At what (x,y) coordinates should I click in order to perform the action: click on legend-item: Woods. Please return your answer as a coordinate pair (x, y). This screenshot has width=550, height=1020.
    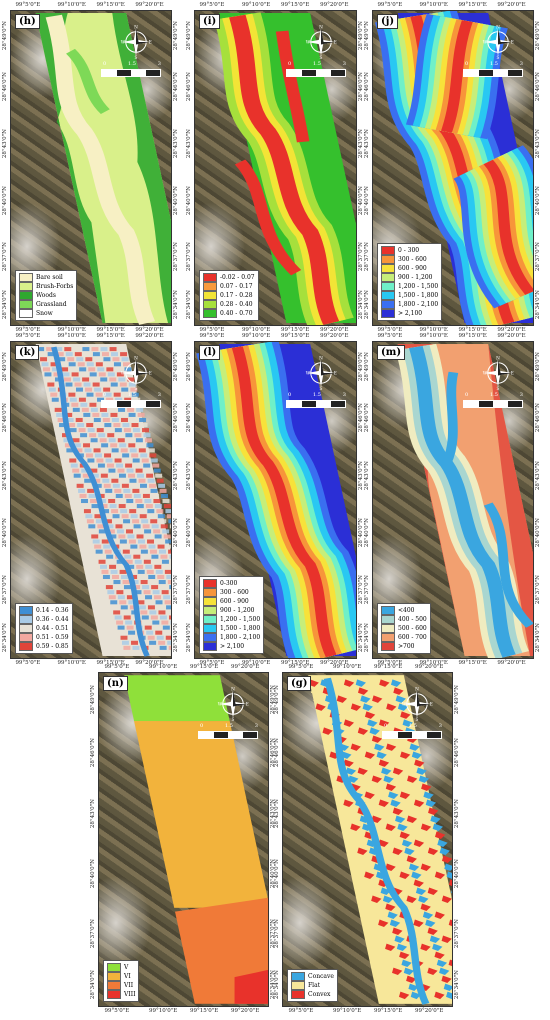
    Looking at the image, I should click on (46, 295).